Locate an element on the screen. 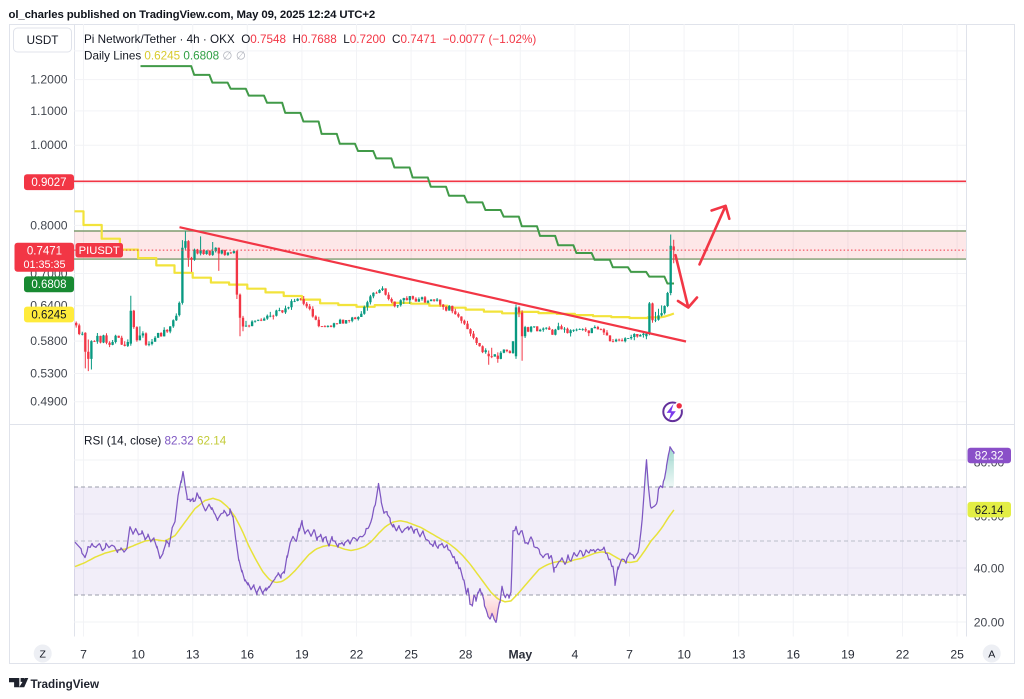 Image resolution: width=1024 pixels, height=699 pixels. svg-text: 28 is located at coordinates (466, 655).